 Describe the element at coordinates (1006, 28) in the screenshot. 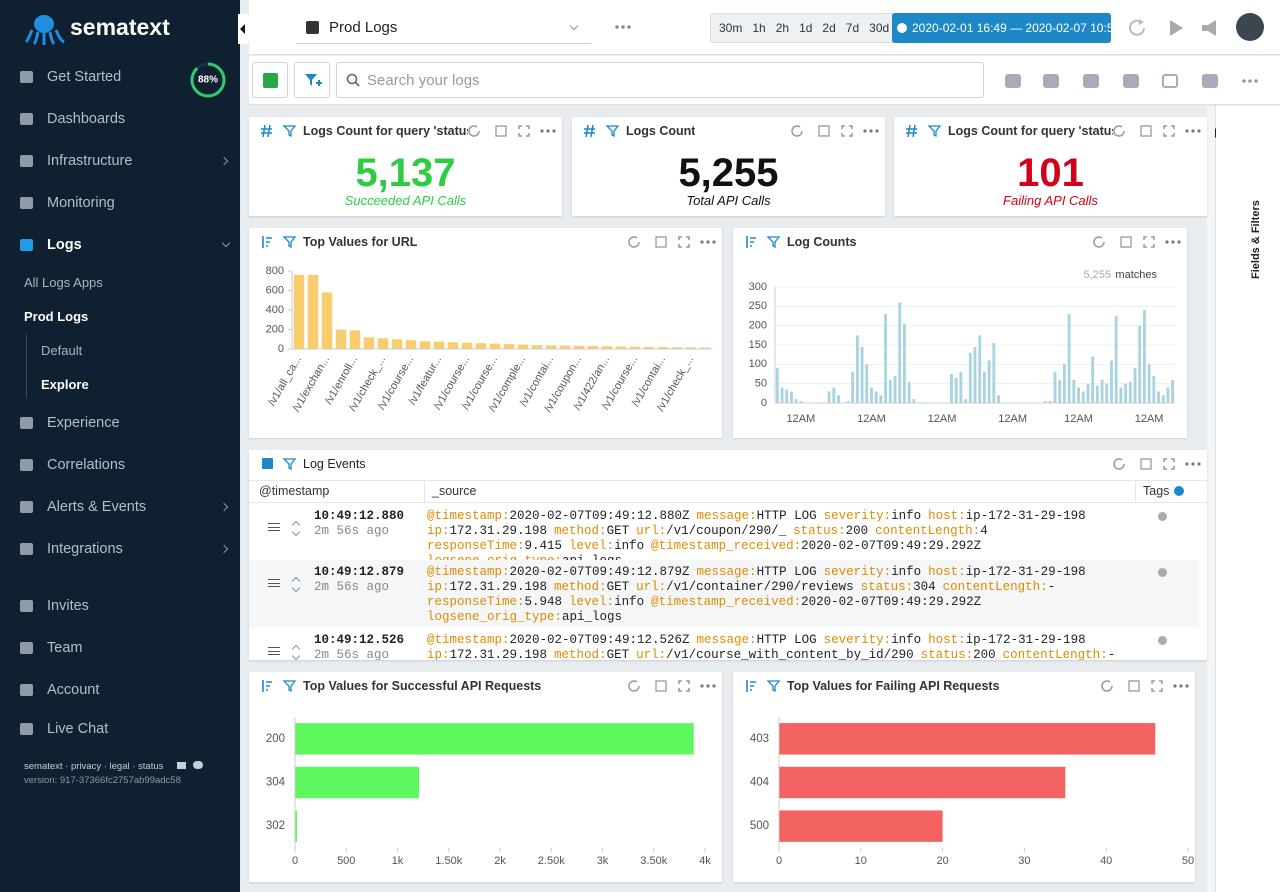

I see `active-range: 2020-02-01 16:49 — 2020-02-07 10:50` at that location.